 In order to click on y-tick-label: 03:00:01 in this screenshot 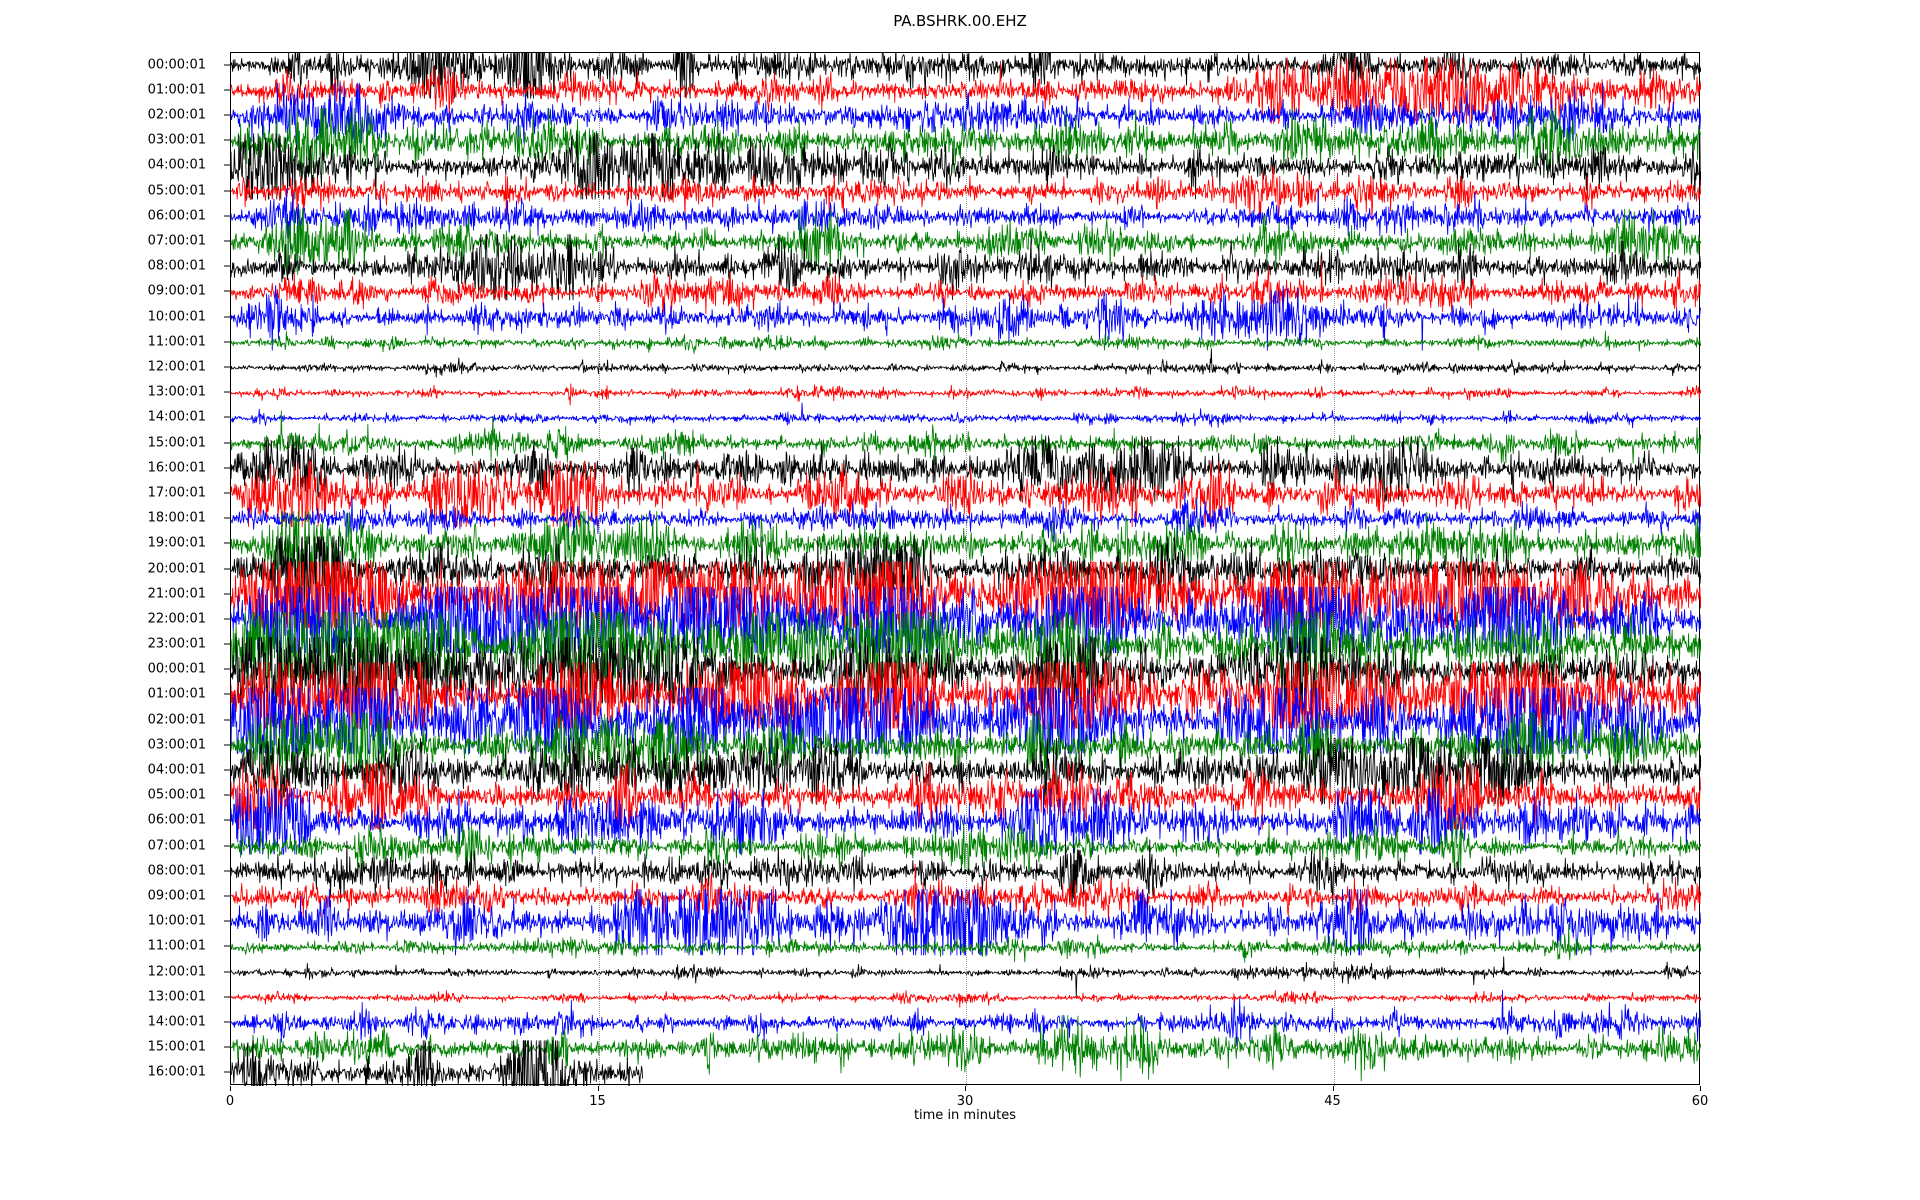, I will do `click(176, 745)`.